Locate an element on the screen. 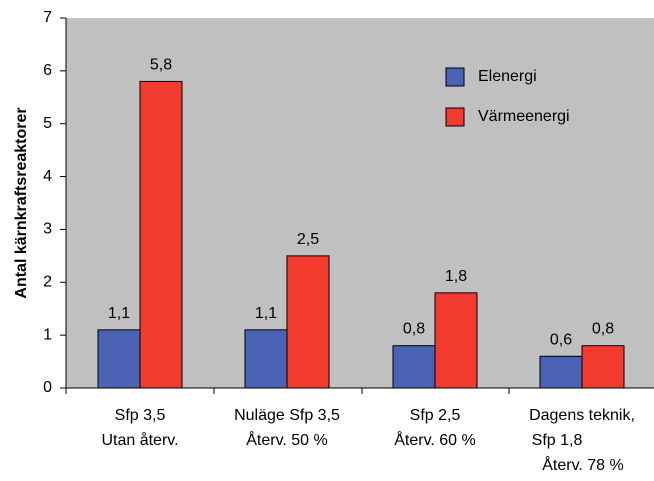 This screenshot has height=481, width=654. data-label: 5,8 is located at coordinates (161, 64).